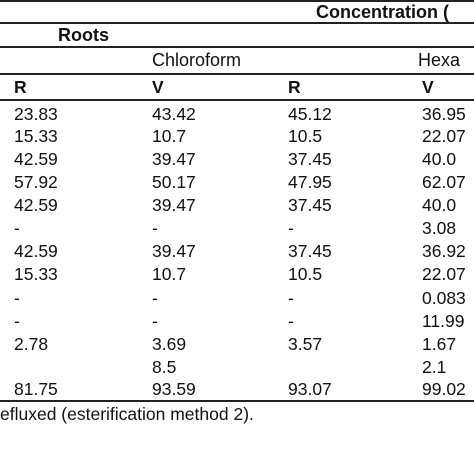  Describe the element at coordinates (237, 1) in the screenshot. I see `top-rule` at that location.